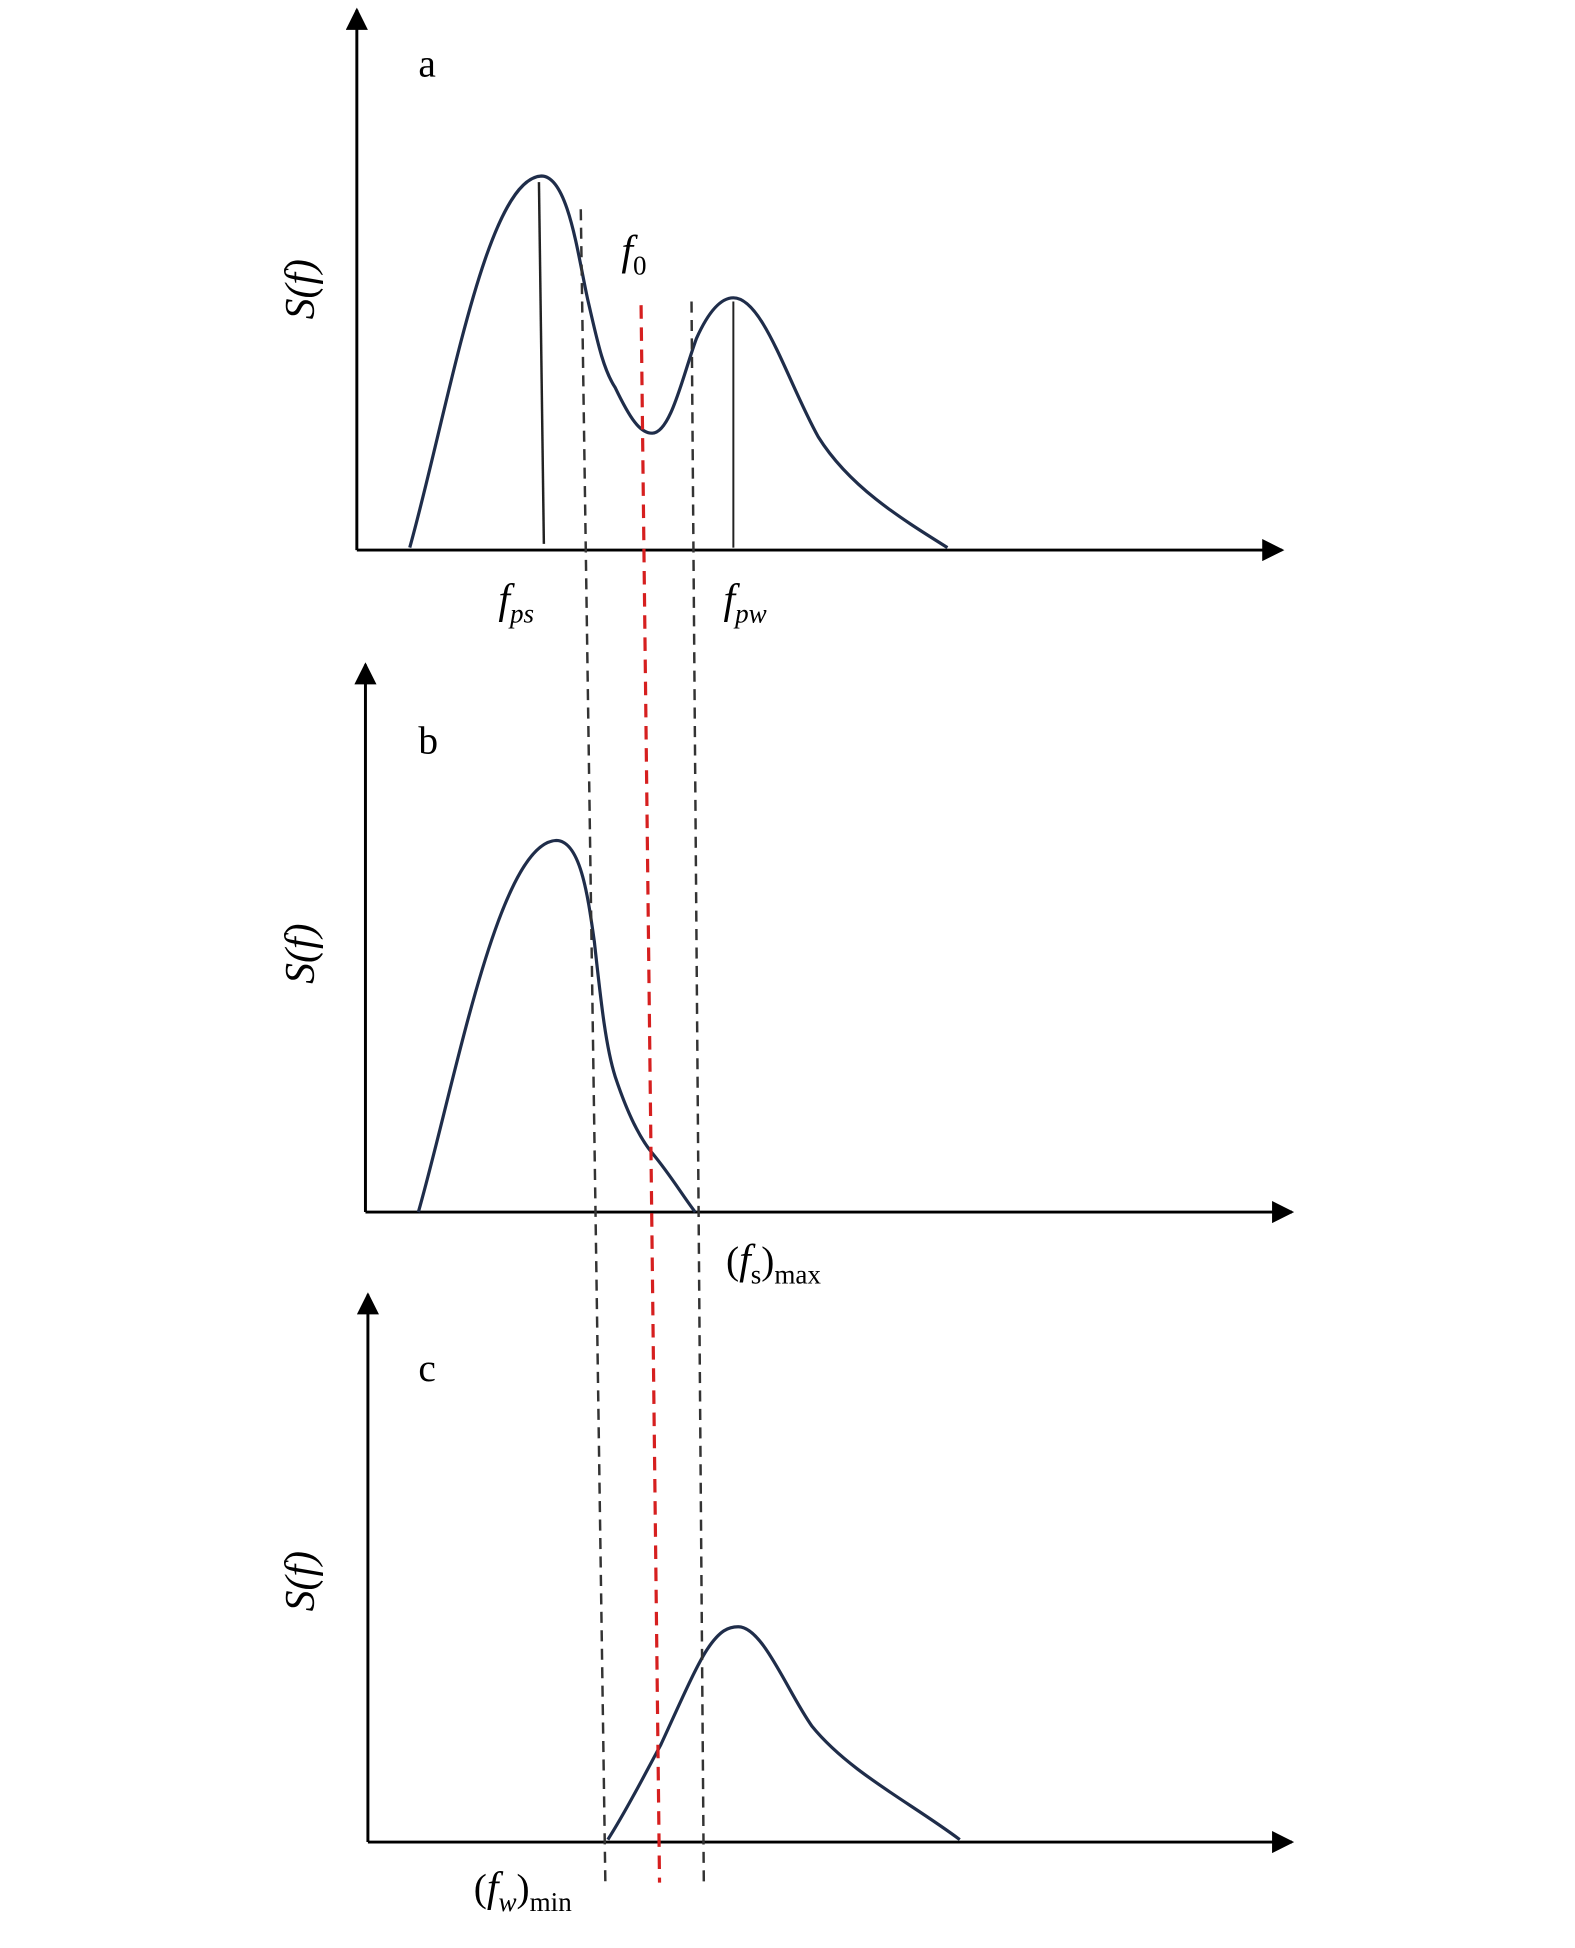 This screenshot has height=1948, width=1575. Describe the element at coordinates (650, 1094) in the screenshot. I see `f0-line` at that location.